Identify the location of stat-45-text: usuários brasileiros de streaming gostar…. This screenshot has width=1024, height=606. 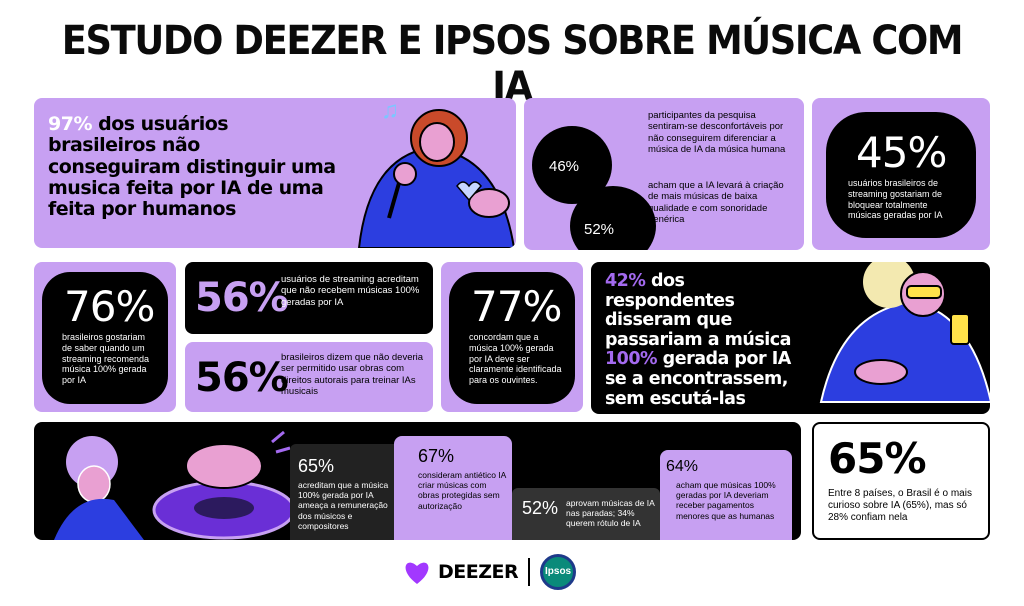
(895, 199).